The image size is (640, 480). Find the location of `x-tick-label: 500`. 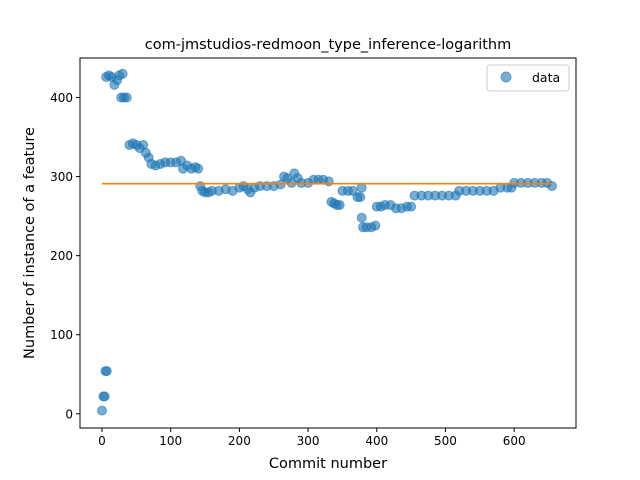

x-tick-label: 500 is located at coordinates (445, 441).